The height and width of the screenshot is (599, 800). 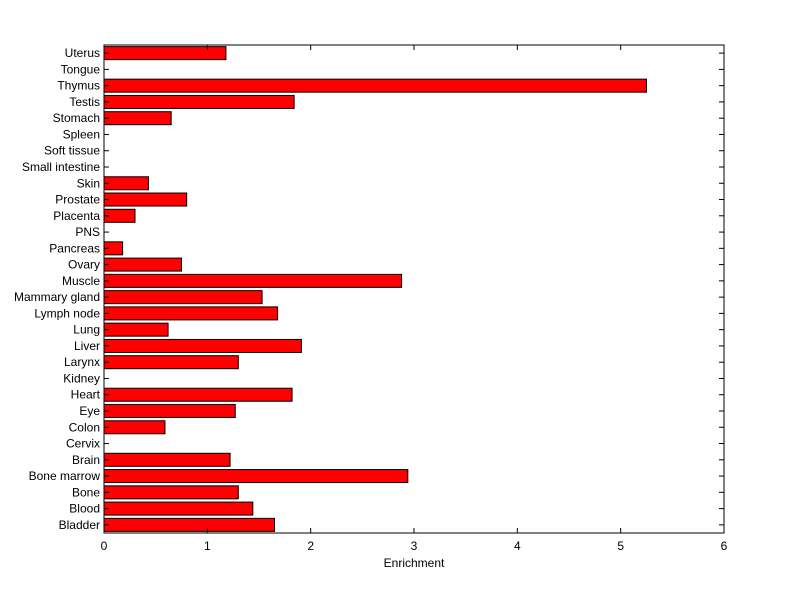 I want to click on y-tick-label: Small intestine, so click(x=61, y=167).